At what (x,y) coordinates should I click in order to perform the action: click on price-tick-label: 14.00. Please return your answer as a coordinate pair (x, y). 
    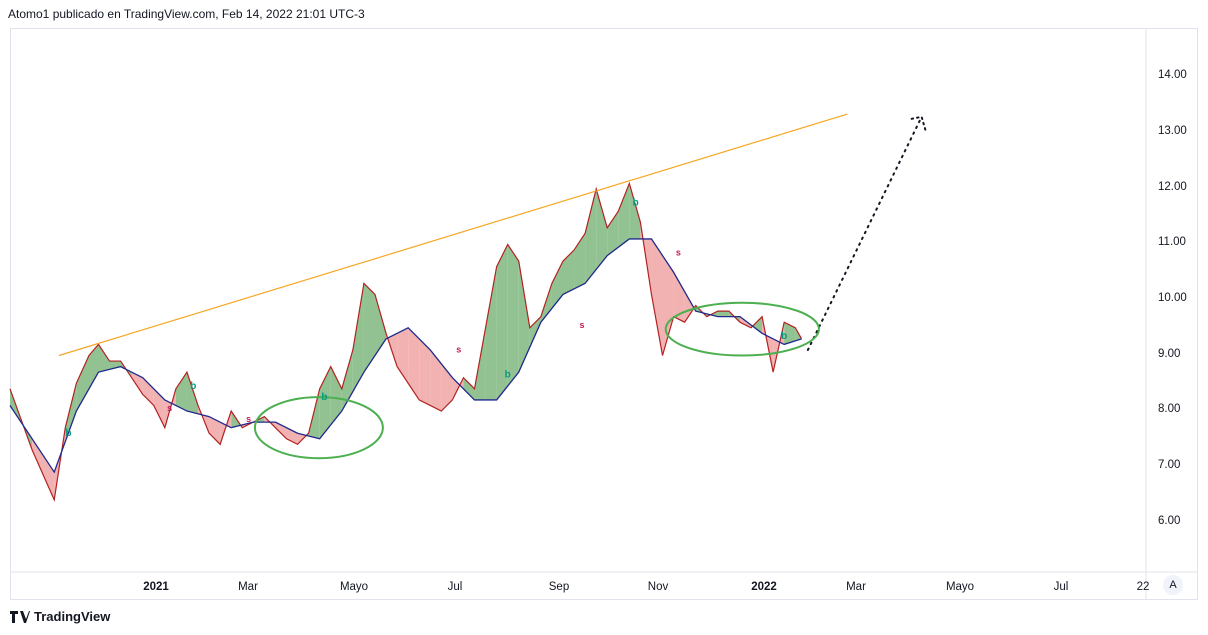
    Looking at the image, I should click on (1172, 75).